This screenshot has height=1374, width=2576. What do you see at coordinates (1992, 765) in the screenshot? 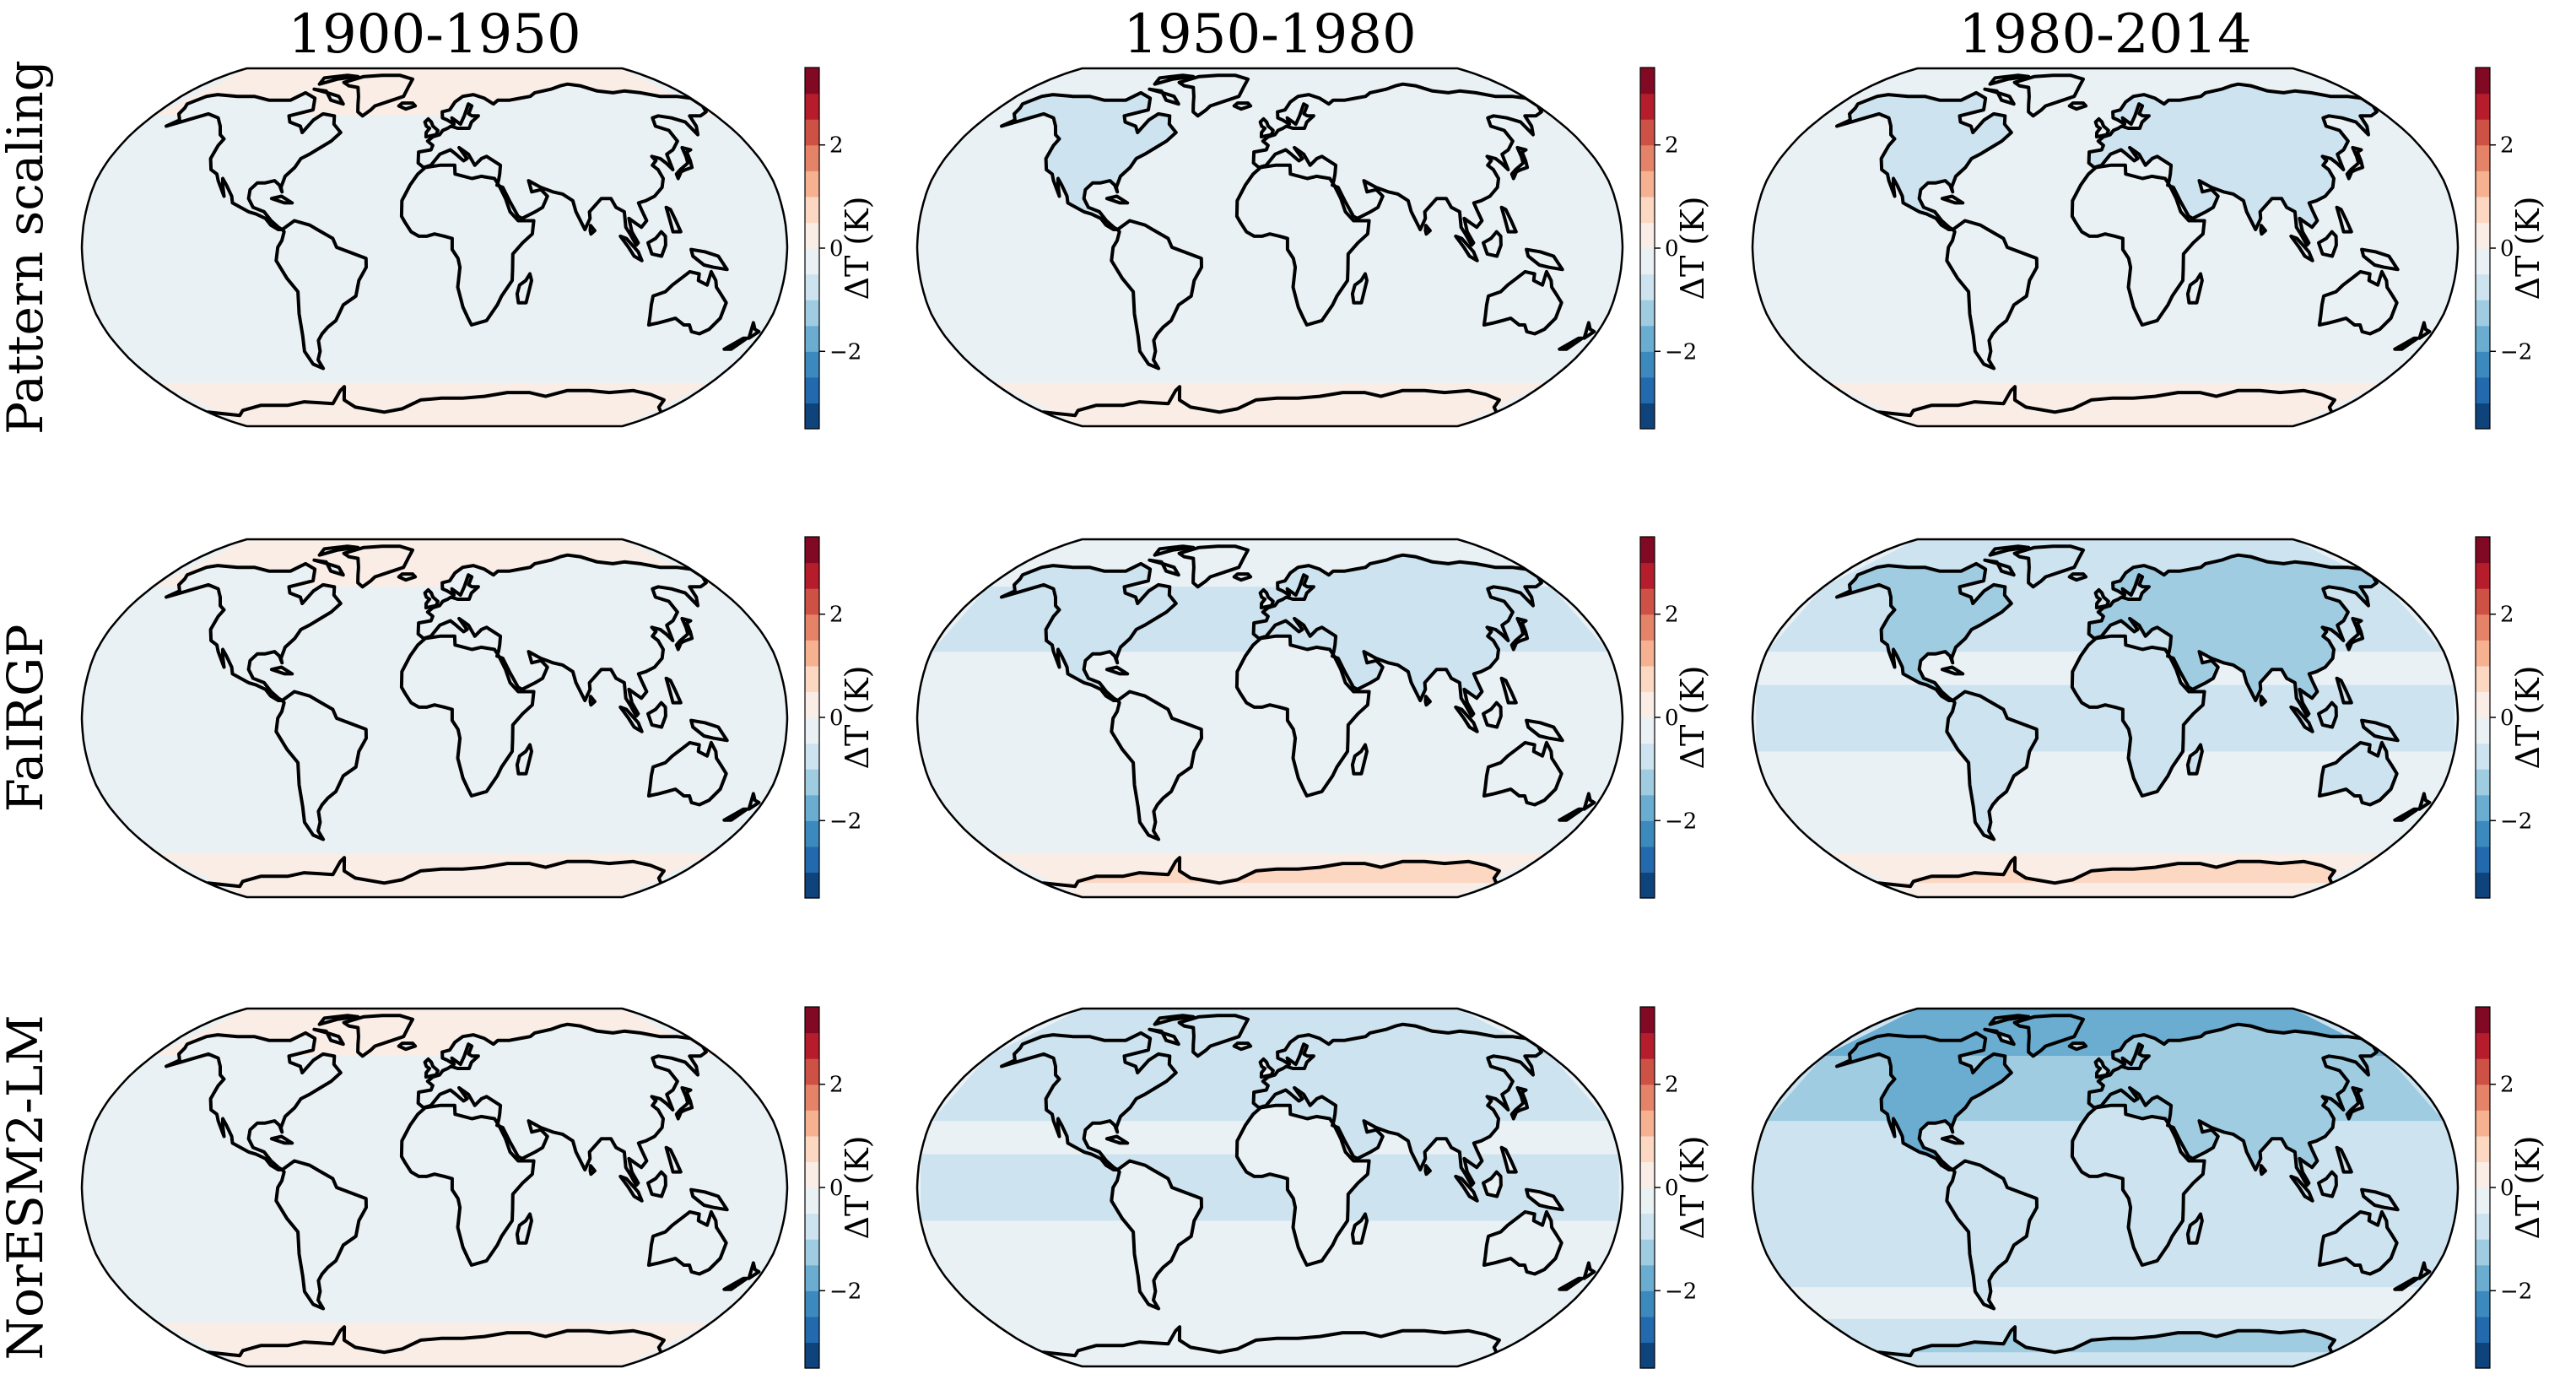
I see `land-field-southAmerica` at bounding box center [1992, 765].